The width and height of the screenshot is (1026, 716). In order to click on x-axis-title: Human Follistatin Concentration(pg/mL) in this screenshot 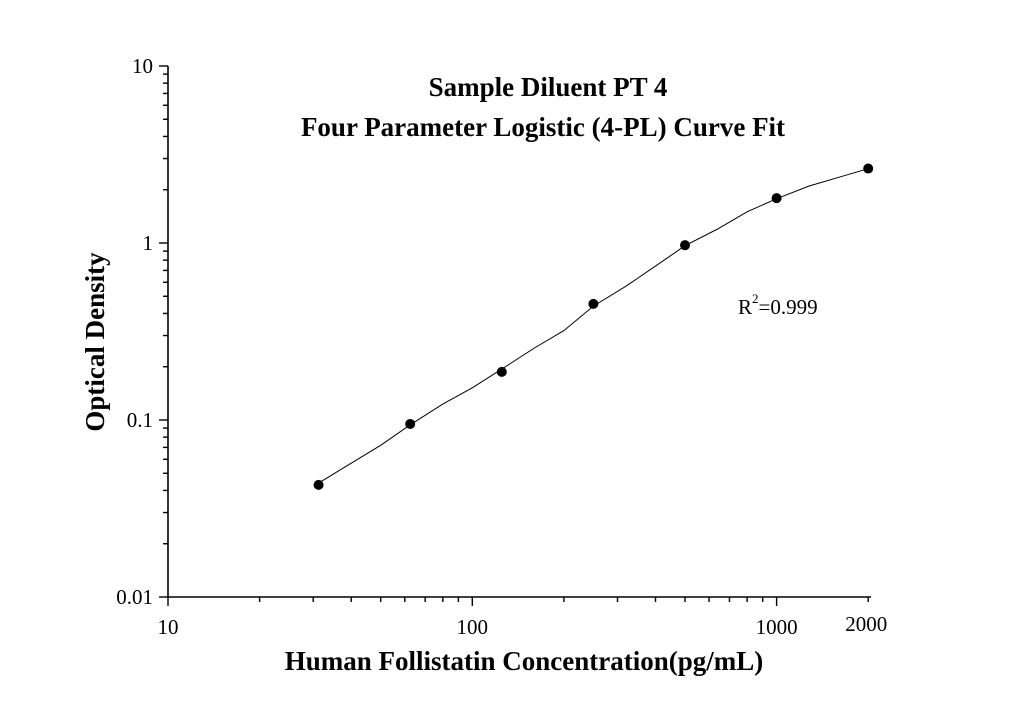, I will do `click(524, 661)`.